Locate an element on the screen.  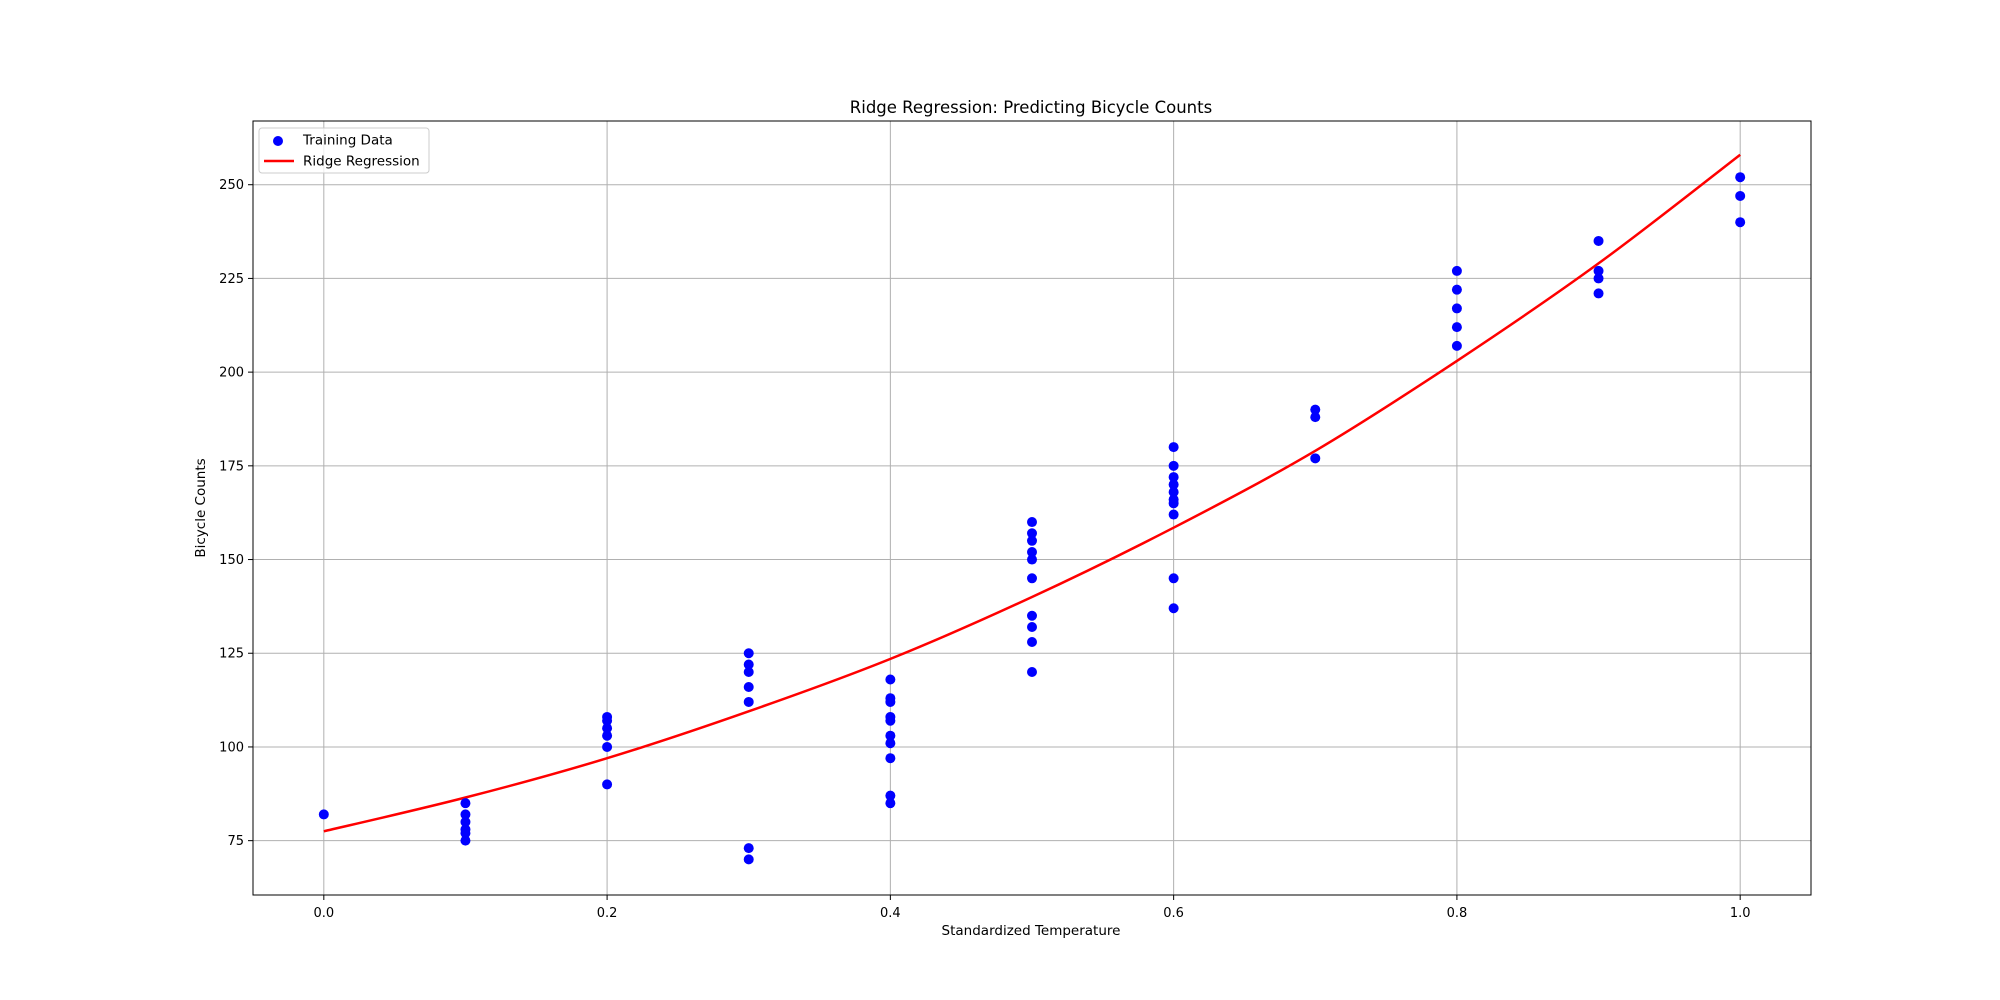
x-tick-label: 0.4 is located at coordinates (890, 913).